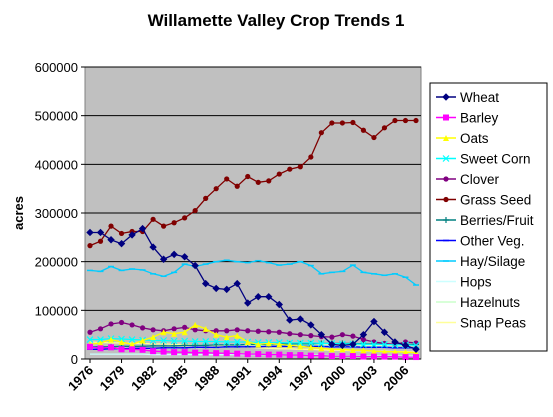 This screenshot has height=417, width=553. Describe the element at coordinates (253, 272) in the screenshot. I see `series-hay-silage` at that location.